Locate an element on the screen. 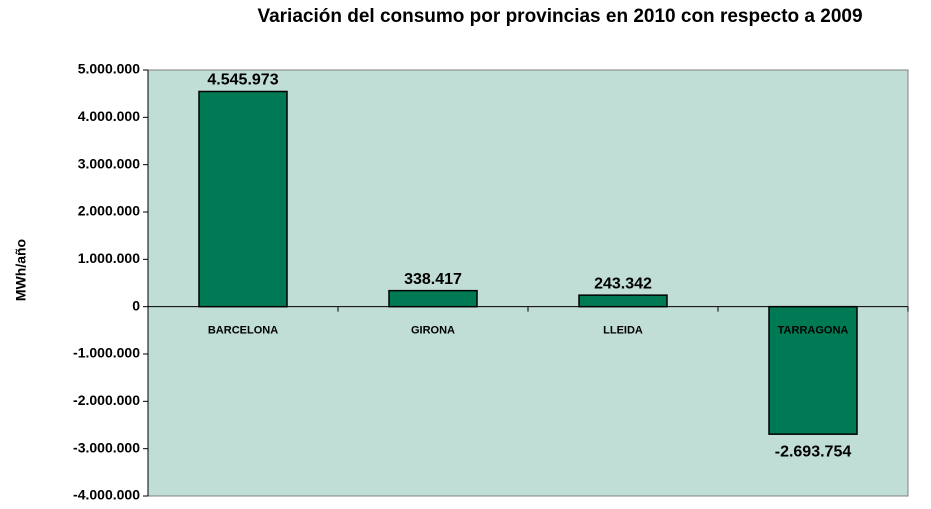 This screenshot has width=931, height=509. y-tick-label: -1.000.000 is located at coordinates (106, 353).